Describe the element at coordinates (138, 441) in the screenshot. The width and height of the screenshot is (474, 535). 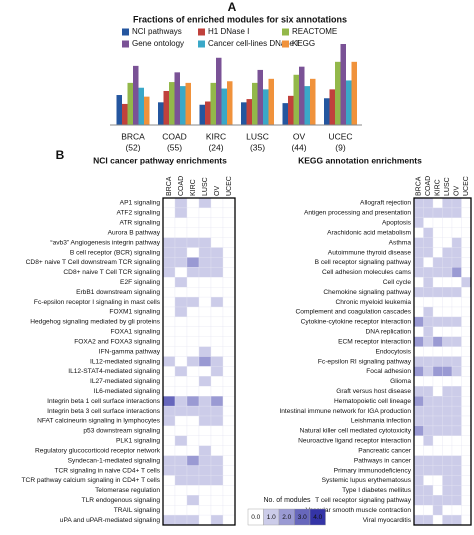
I see `row-label: PLK1 signaling` at that location.